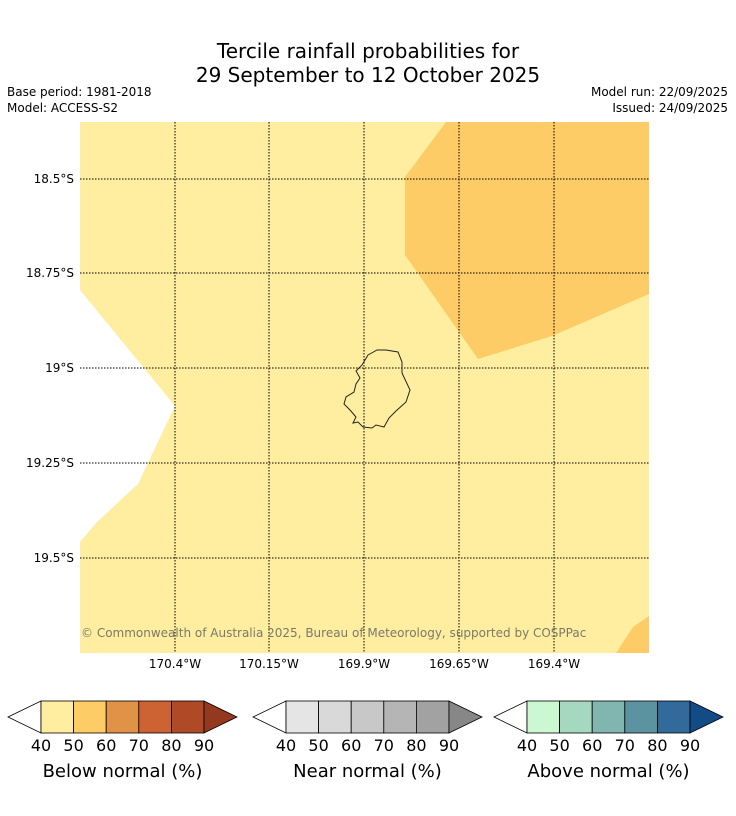 The height and width of the screenshot is (816, 736). I want to click on model-text: Model: ACCESS-S2, so click(63, 108).